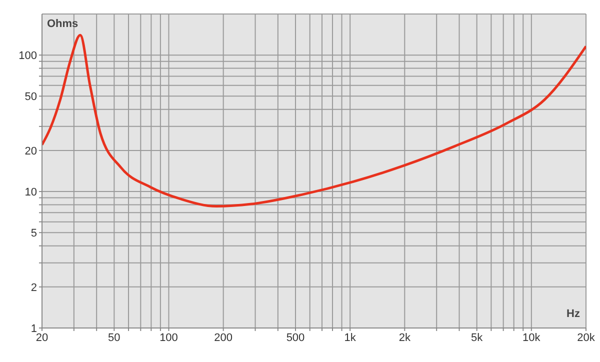 This screenshot has width=600, height=362. Describe the element at coordinates (33, 288) in the screenshot. I see `y-tick-label: 2` at that location.